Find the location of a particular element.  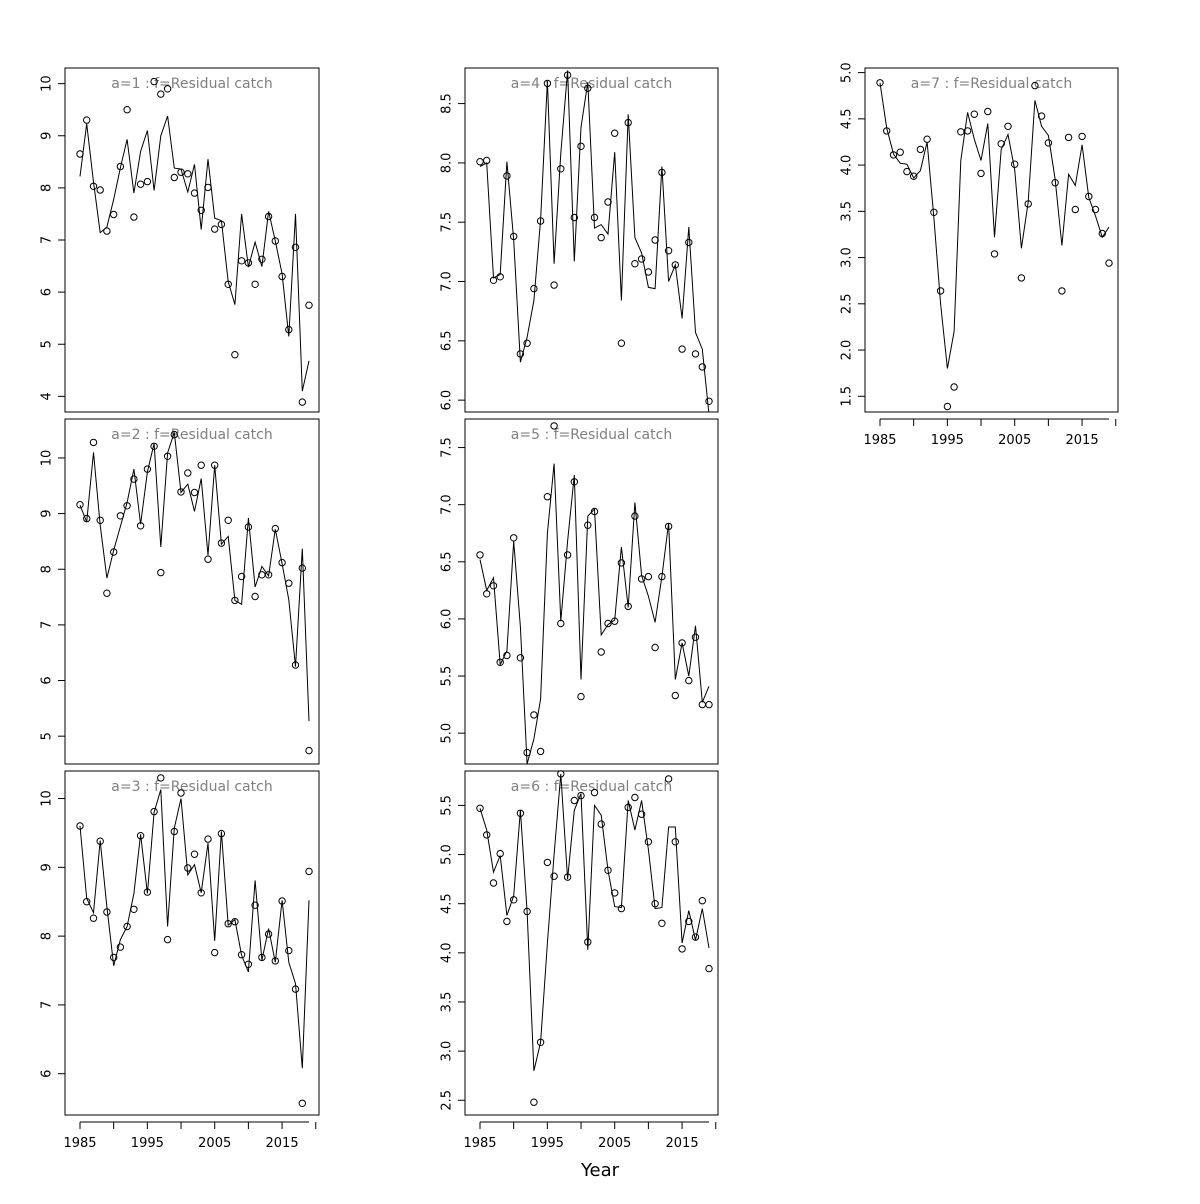

x-tick-label: 1995 is located at coordinates (147, 1143).